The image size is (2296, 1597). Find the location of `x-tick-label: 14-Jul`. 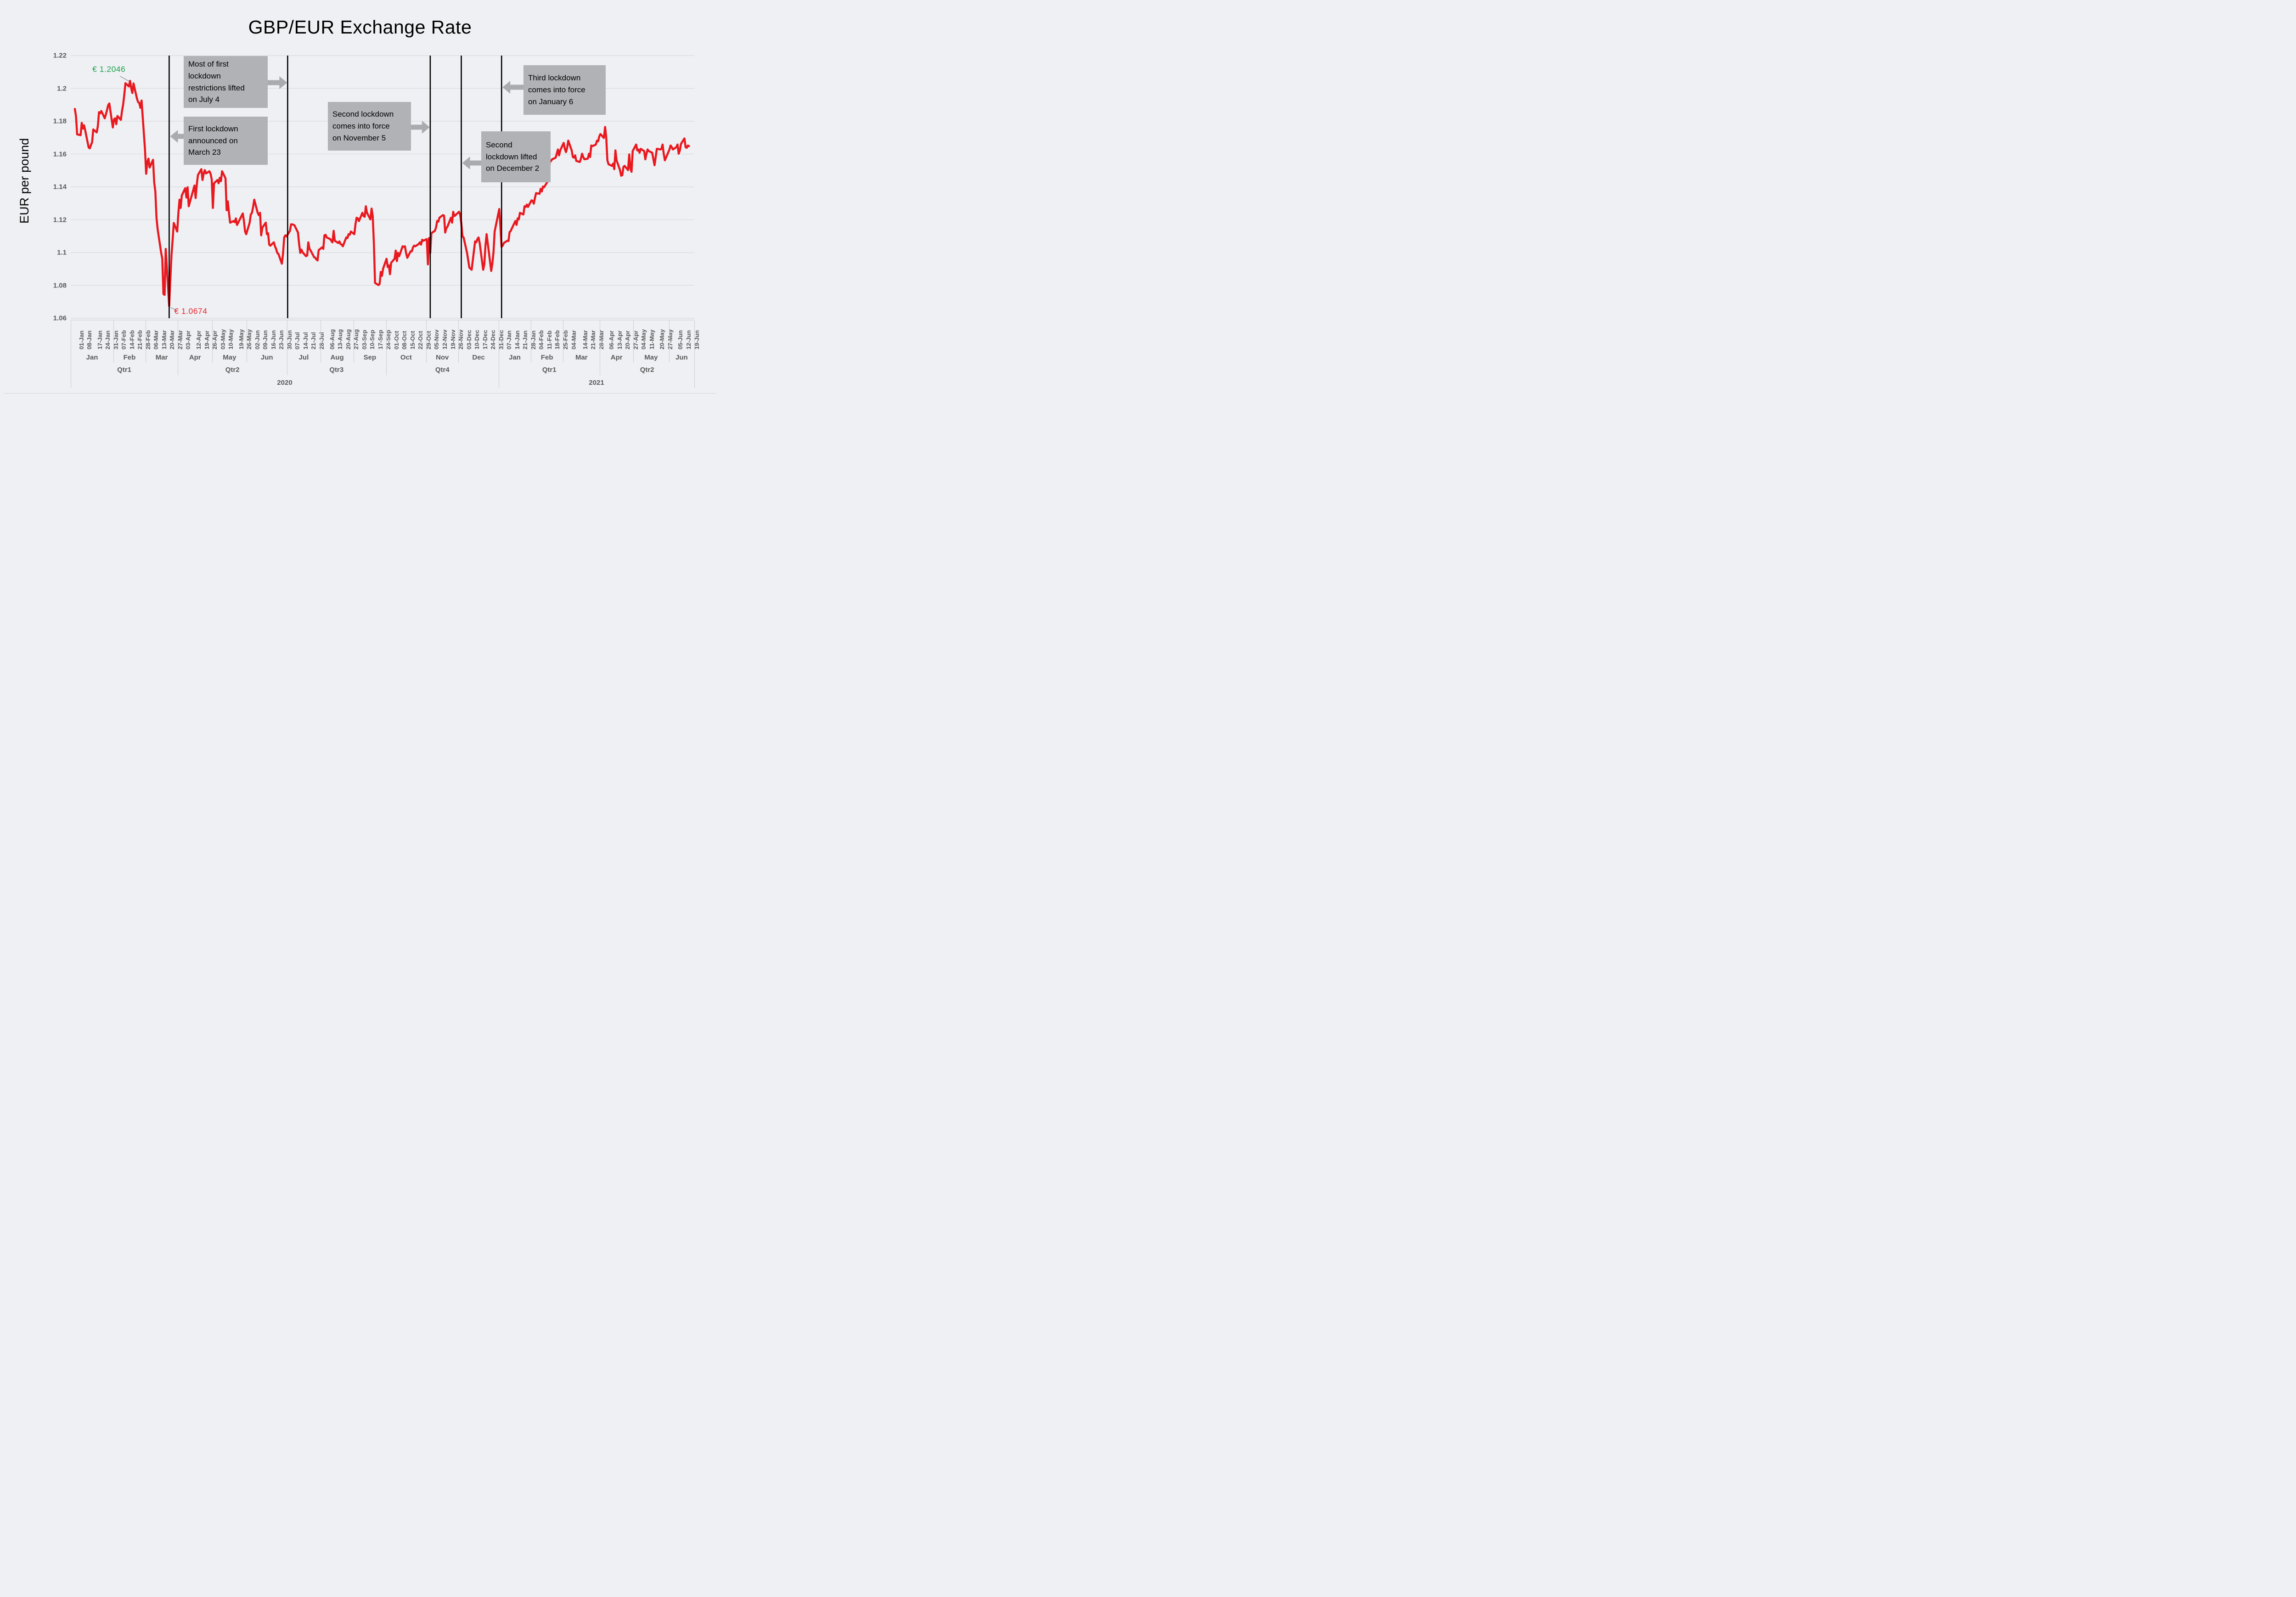

x-tick-label: 14-Jul is located at coordinates (305, 340).